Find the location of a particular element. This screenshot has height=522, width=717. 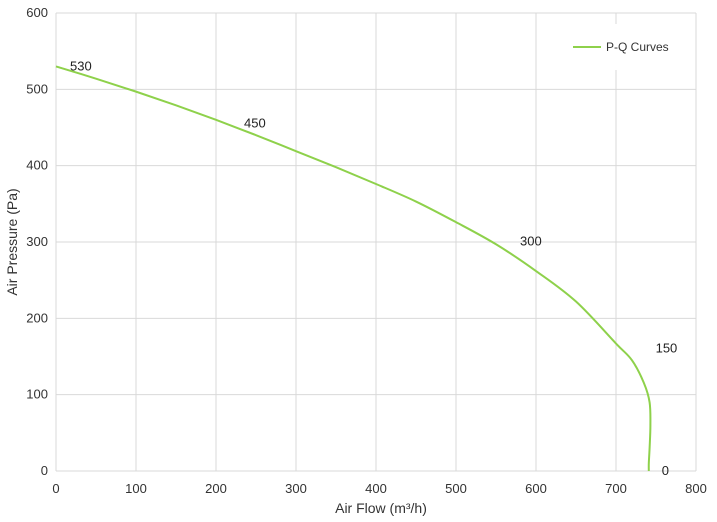

data-label-300: 300 is located at coordinates (531, 241).